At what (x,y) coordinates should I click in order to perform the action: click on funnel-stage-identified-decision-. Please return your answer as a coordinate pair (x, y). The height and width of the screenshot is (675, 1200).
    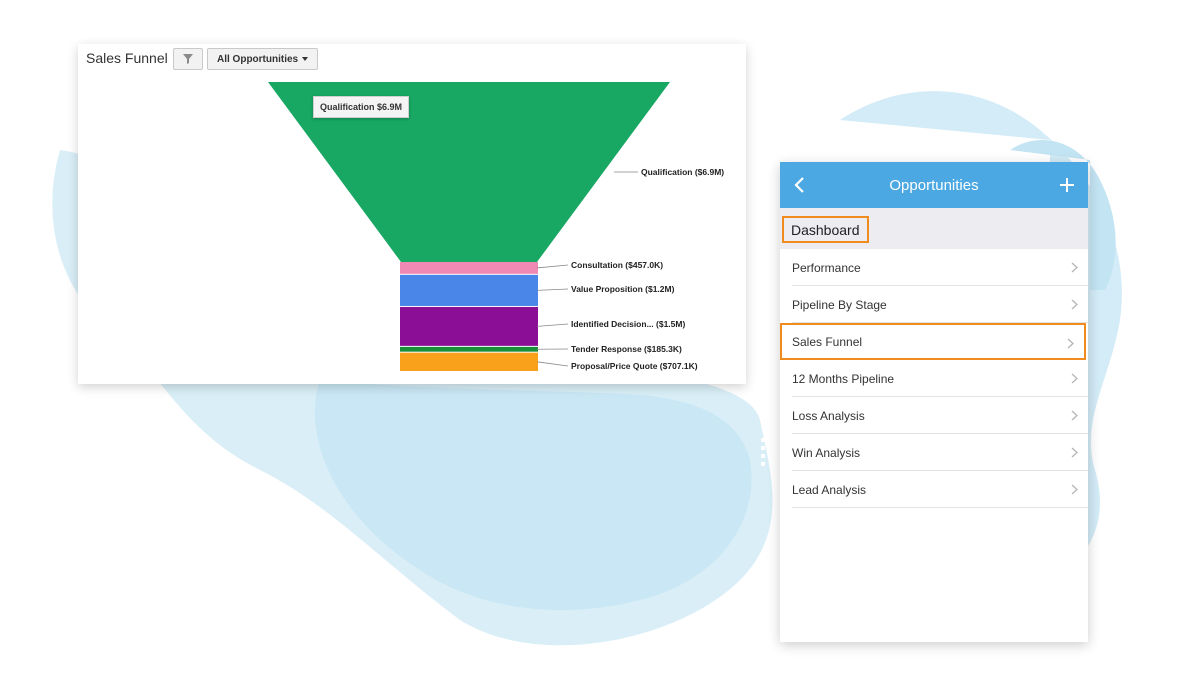
    Looking at the image, I should click on (469, 326).